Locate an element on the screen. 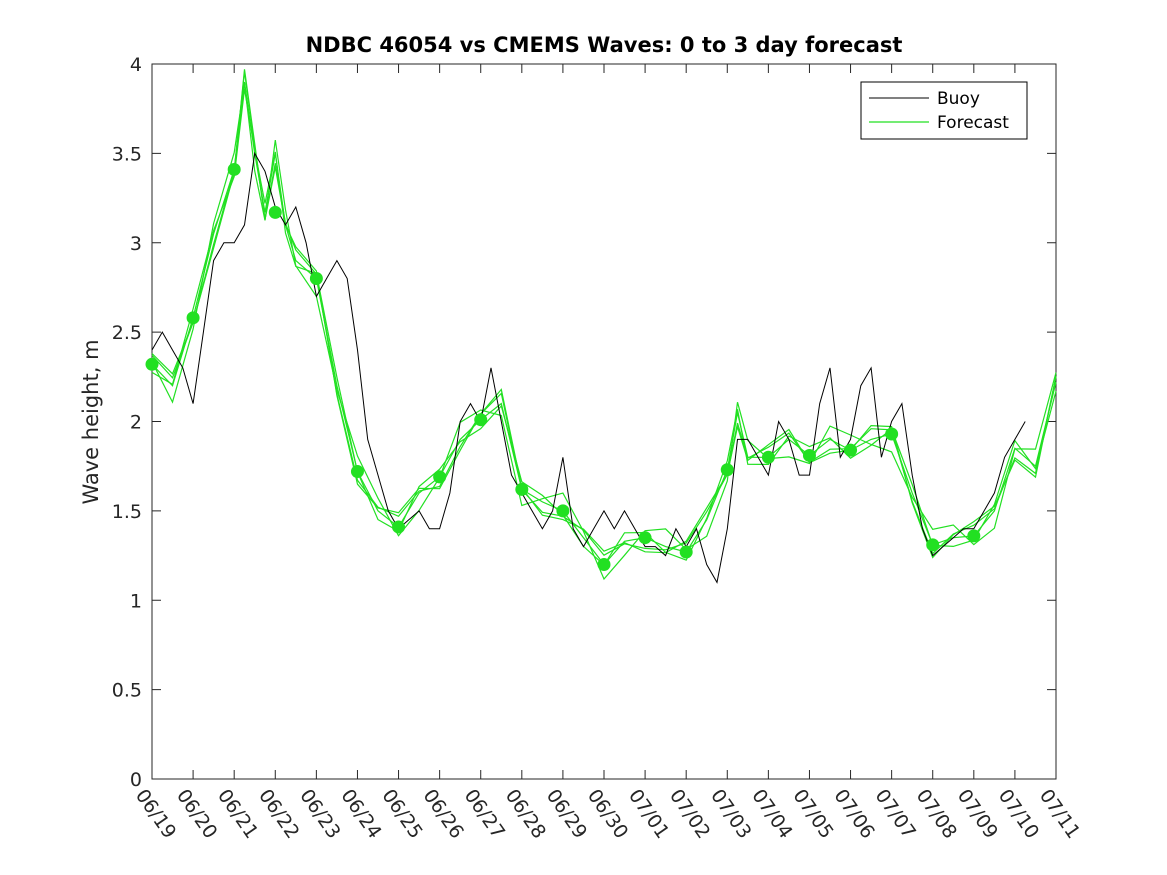 This screenshot has height=875, width=1167. y-tick-label: 3 is located at coordinates (136, 244).